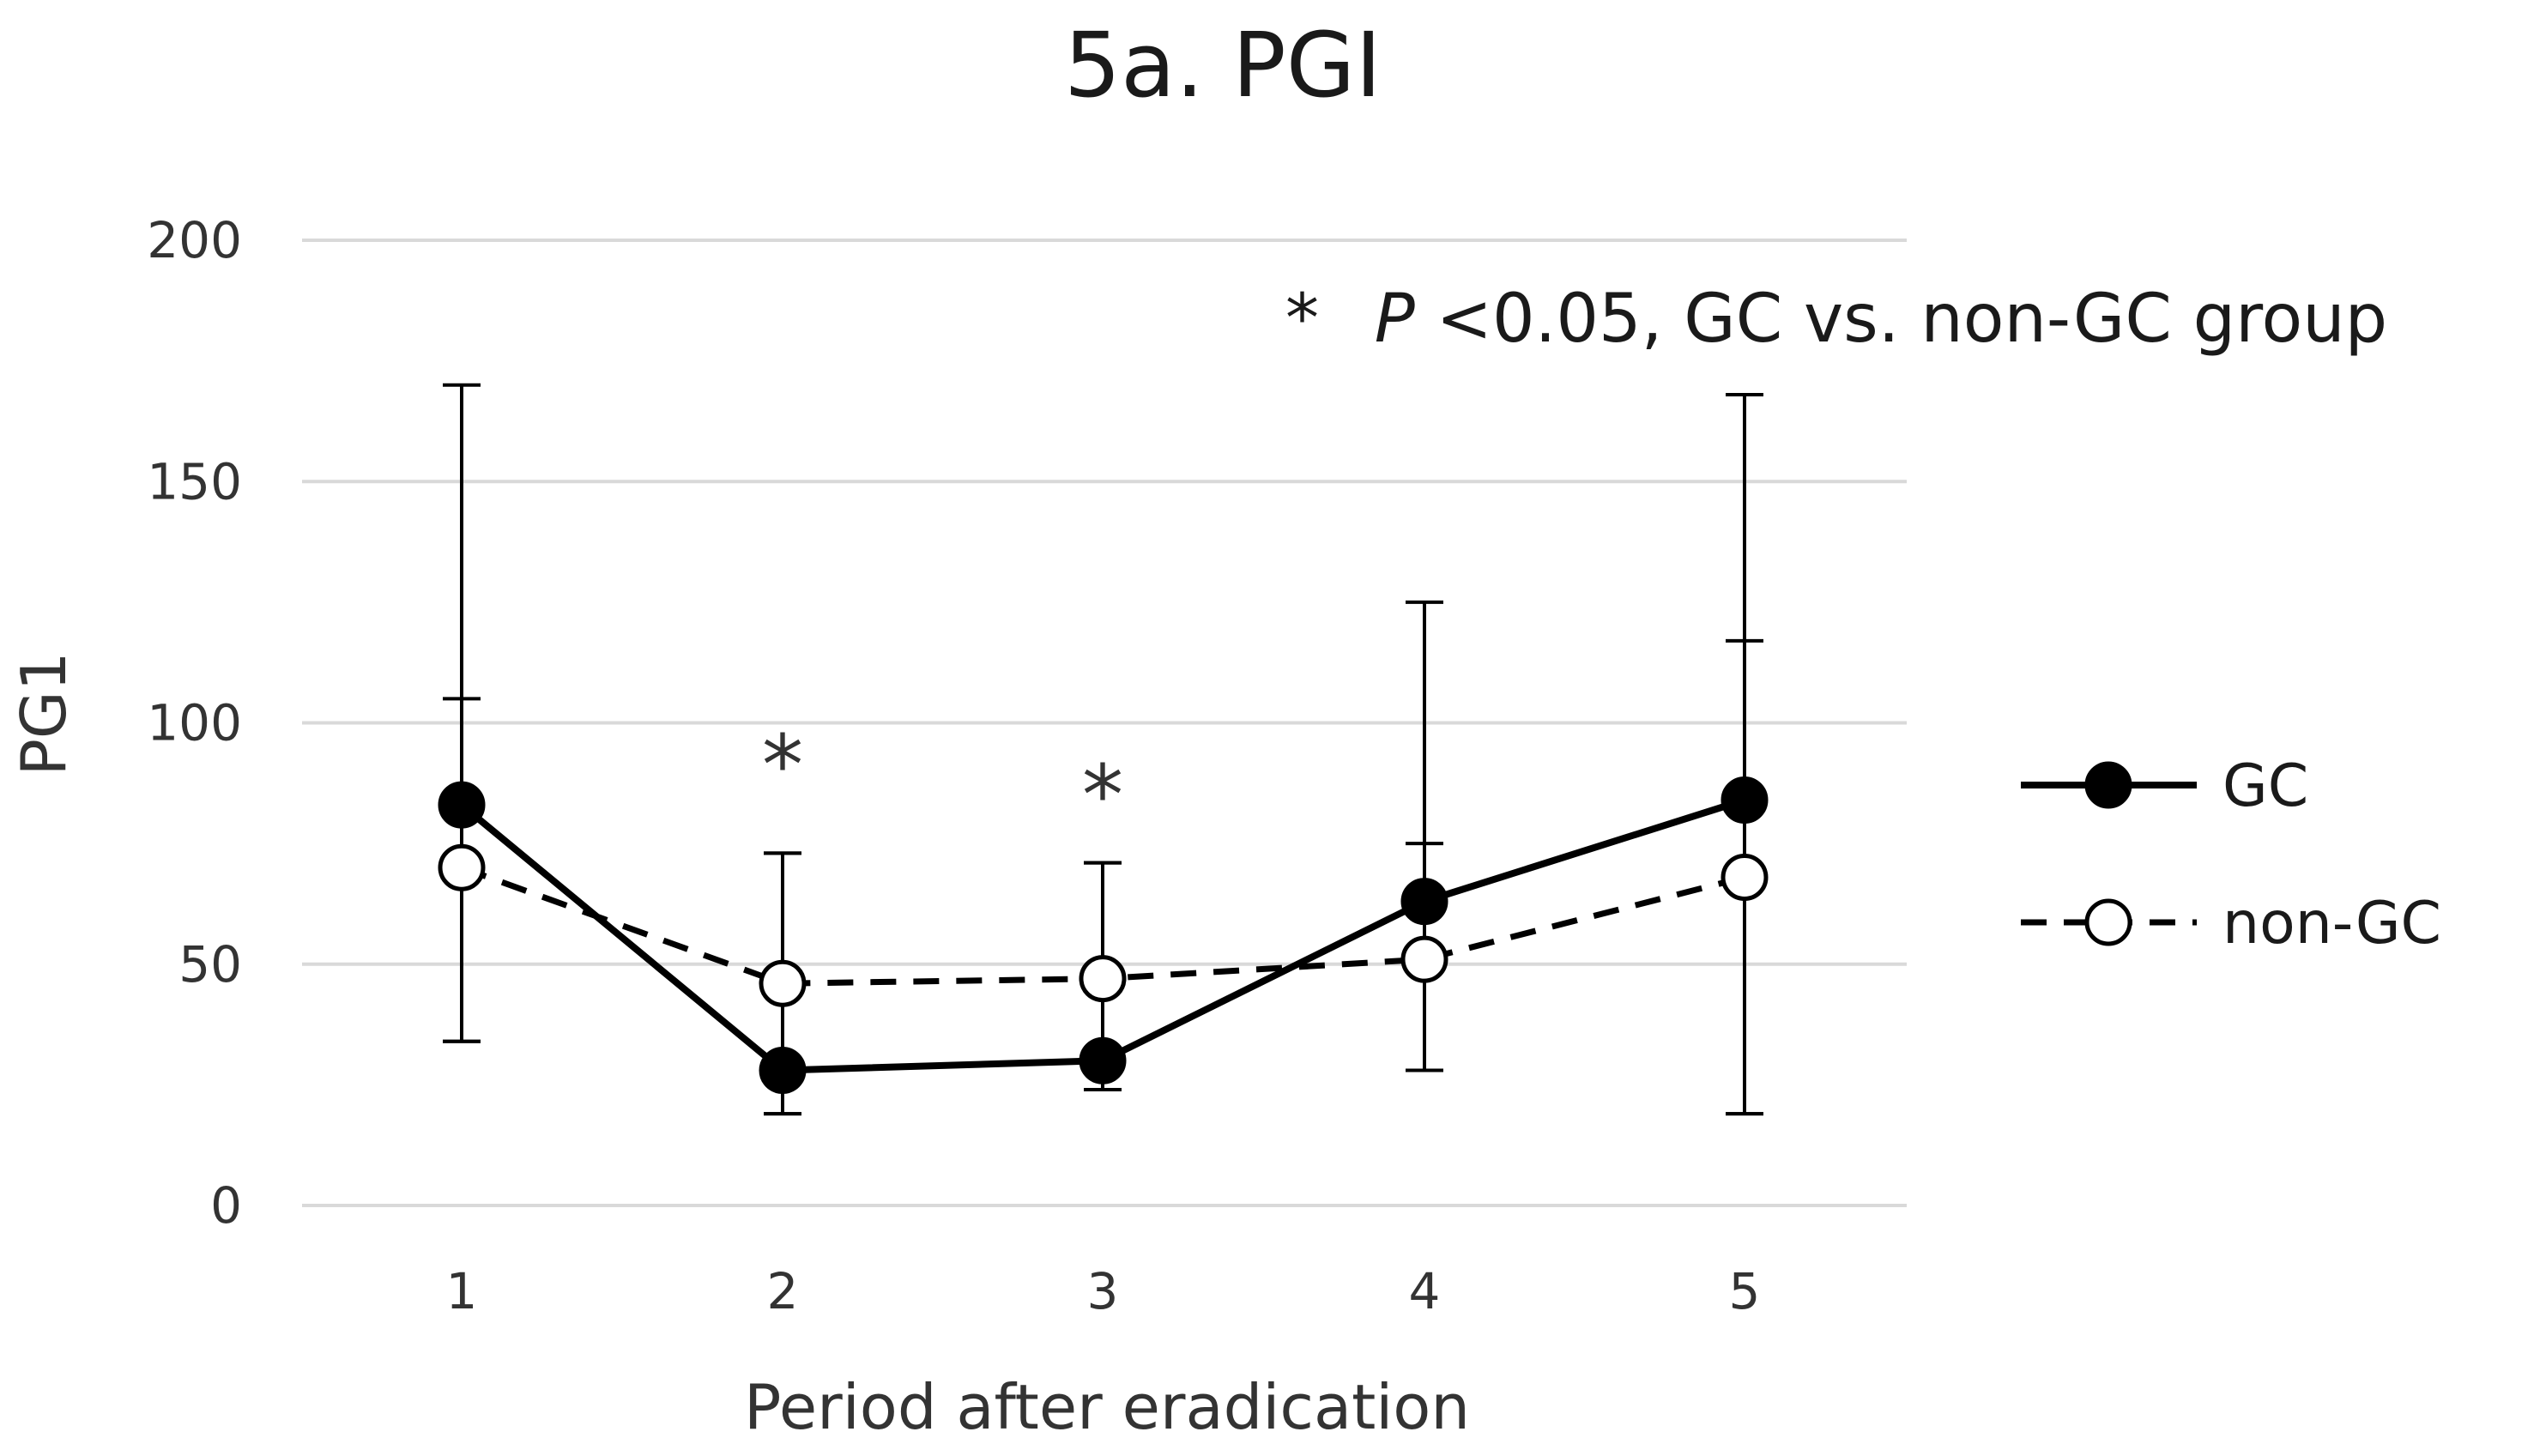  Describe the element at coordinates (1223, 65) in the screenshot. I see `chart-title: 5a. PGI` at that location.